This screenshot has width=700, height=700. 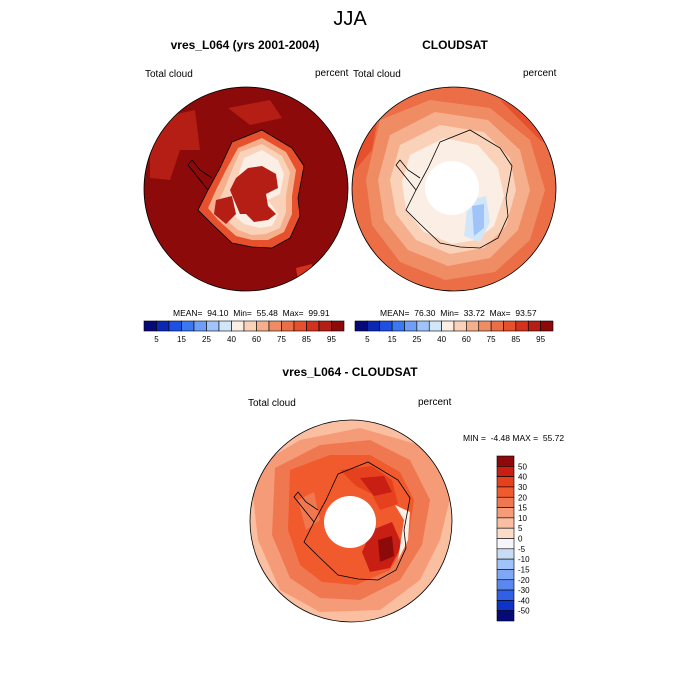 What do you see at coordinates (435, 402) in the screenshot?
I see `panel-3-units-label: percent` at bounding box center [435, 402].